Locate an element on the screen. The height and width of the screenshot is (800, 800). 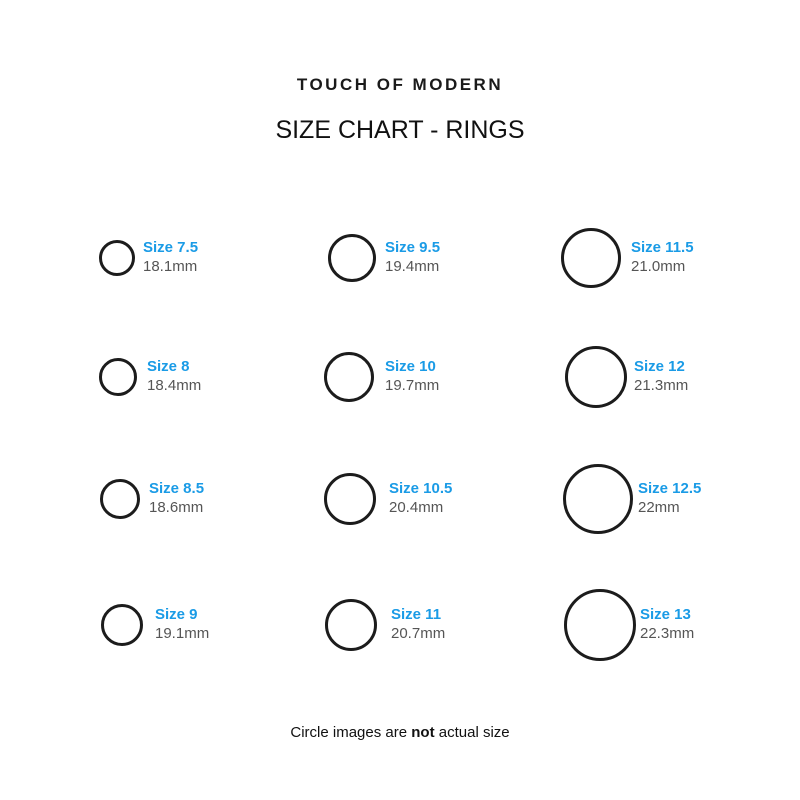
ring-size: Size 11.5 is located at coordinates (662, 247).